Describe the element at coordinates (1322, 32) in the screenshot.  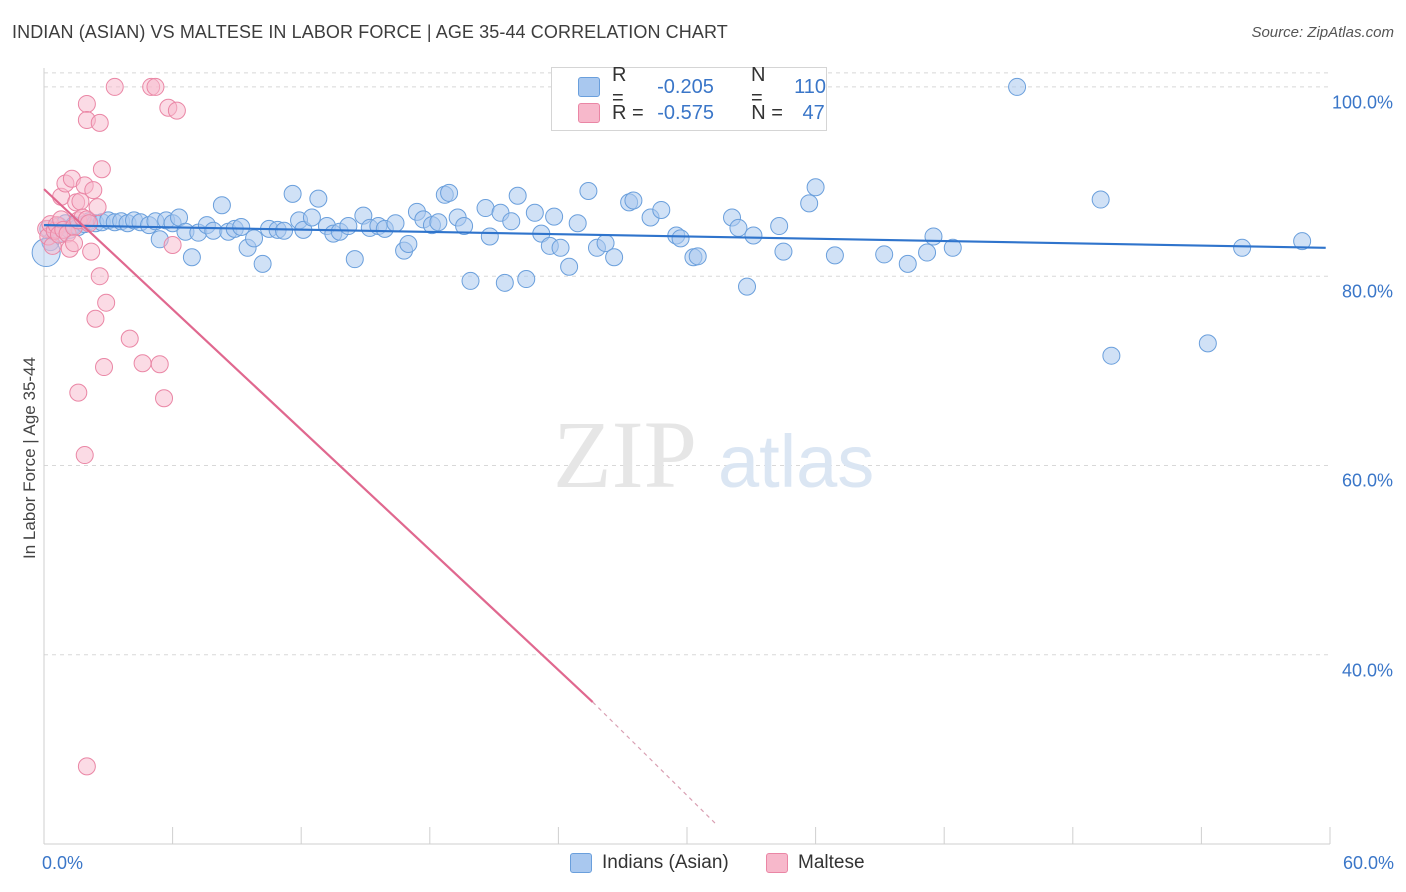
I see `source-label: Source: ZipAtlas.com` at that location.